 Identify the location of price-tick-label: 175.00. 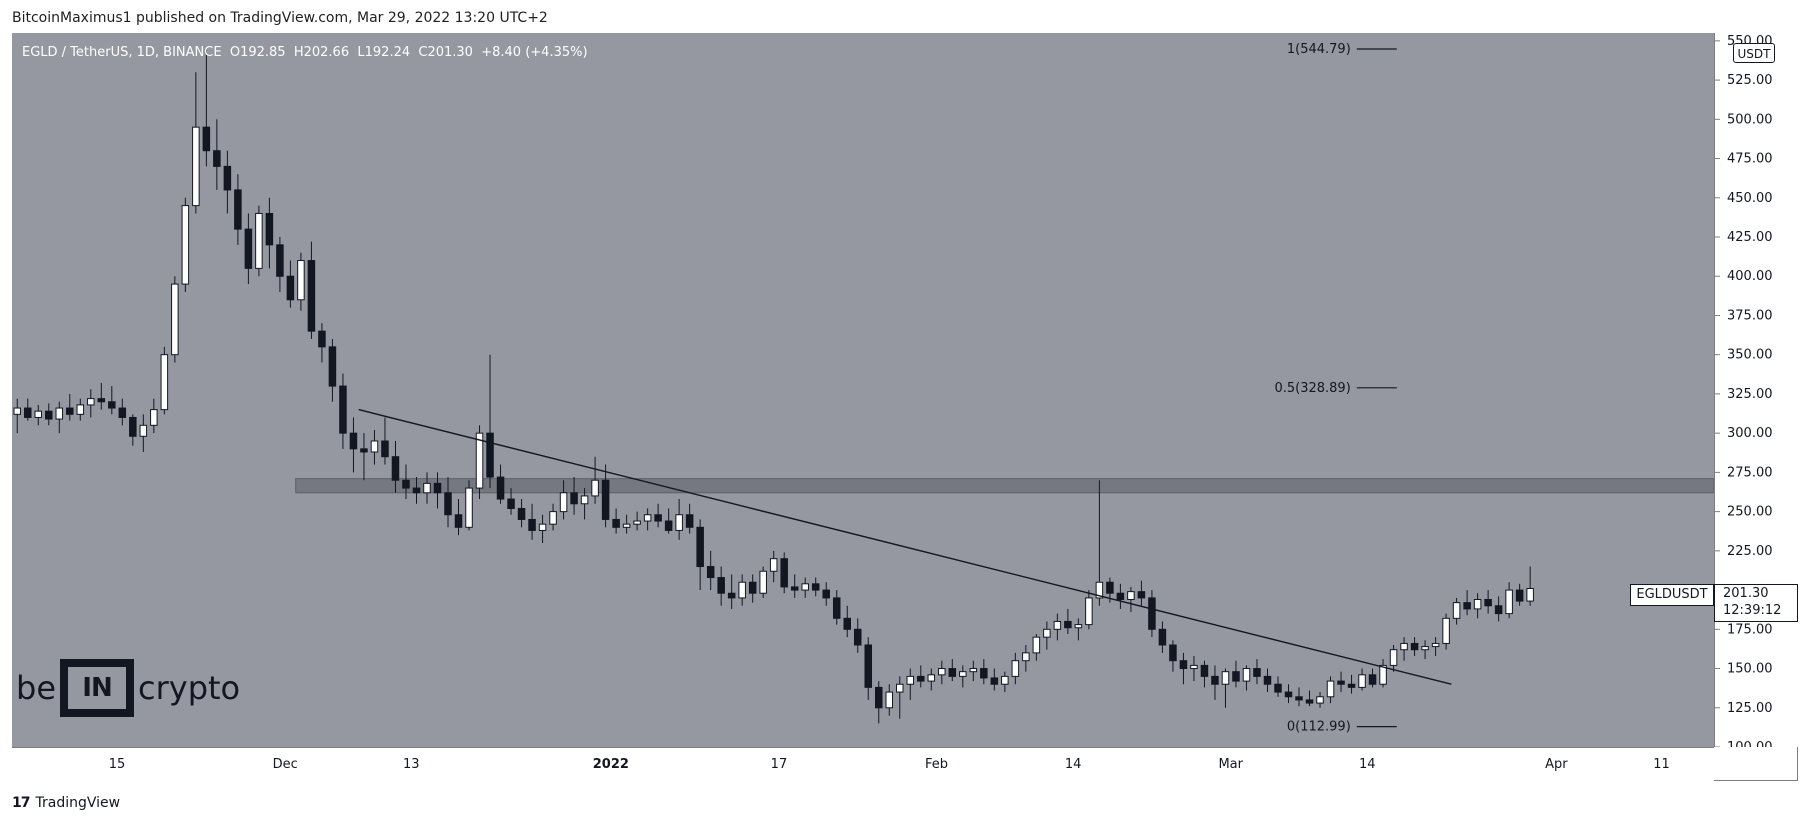
(1750, 629).